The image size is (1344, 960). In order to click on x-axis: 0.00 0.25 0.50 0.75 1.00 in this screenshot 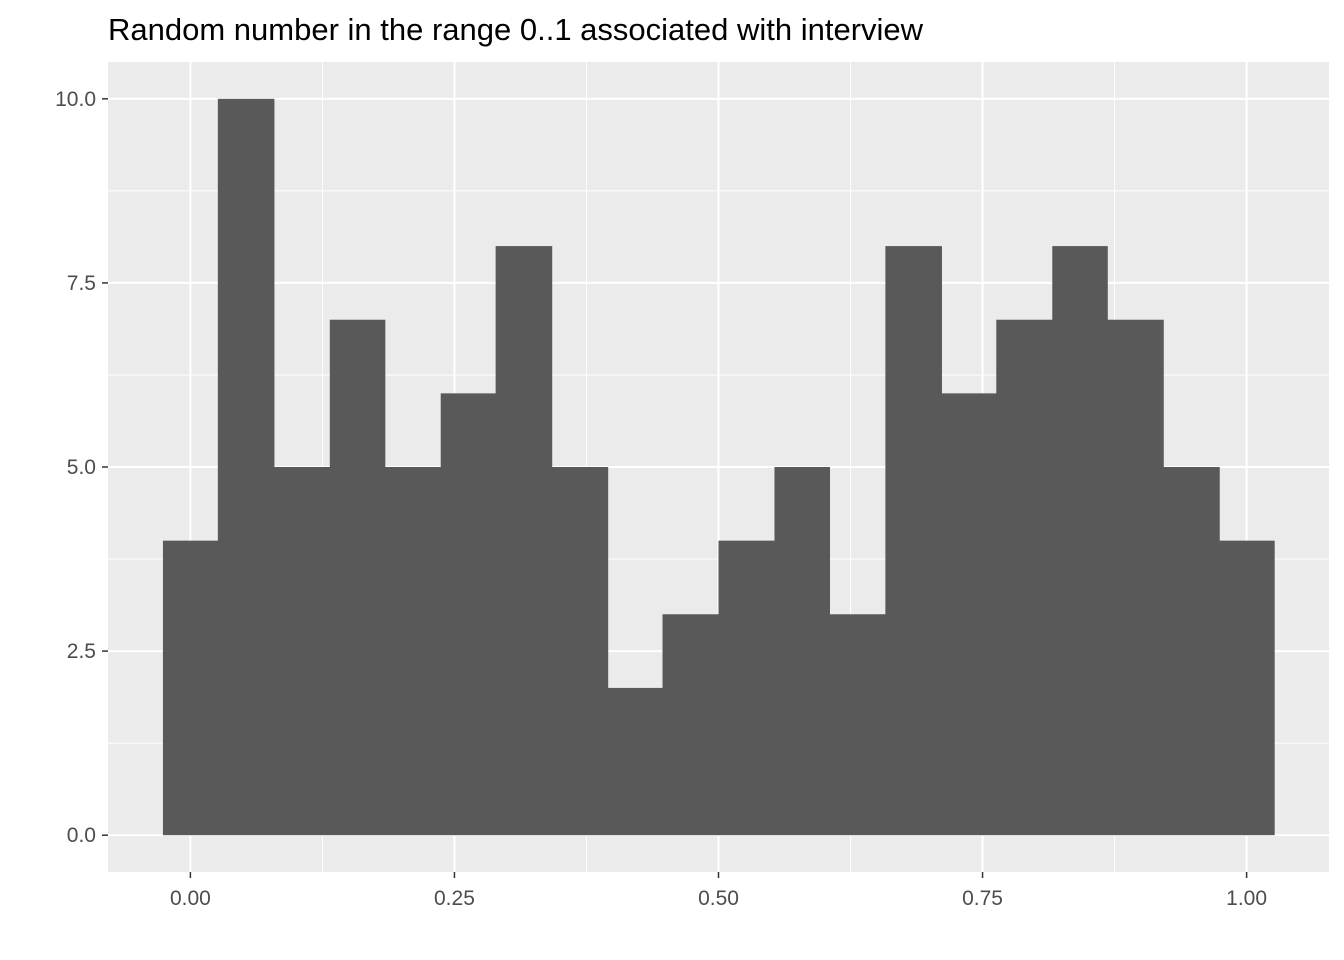, I will do `click(718, 891)`.